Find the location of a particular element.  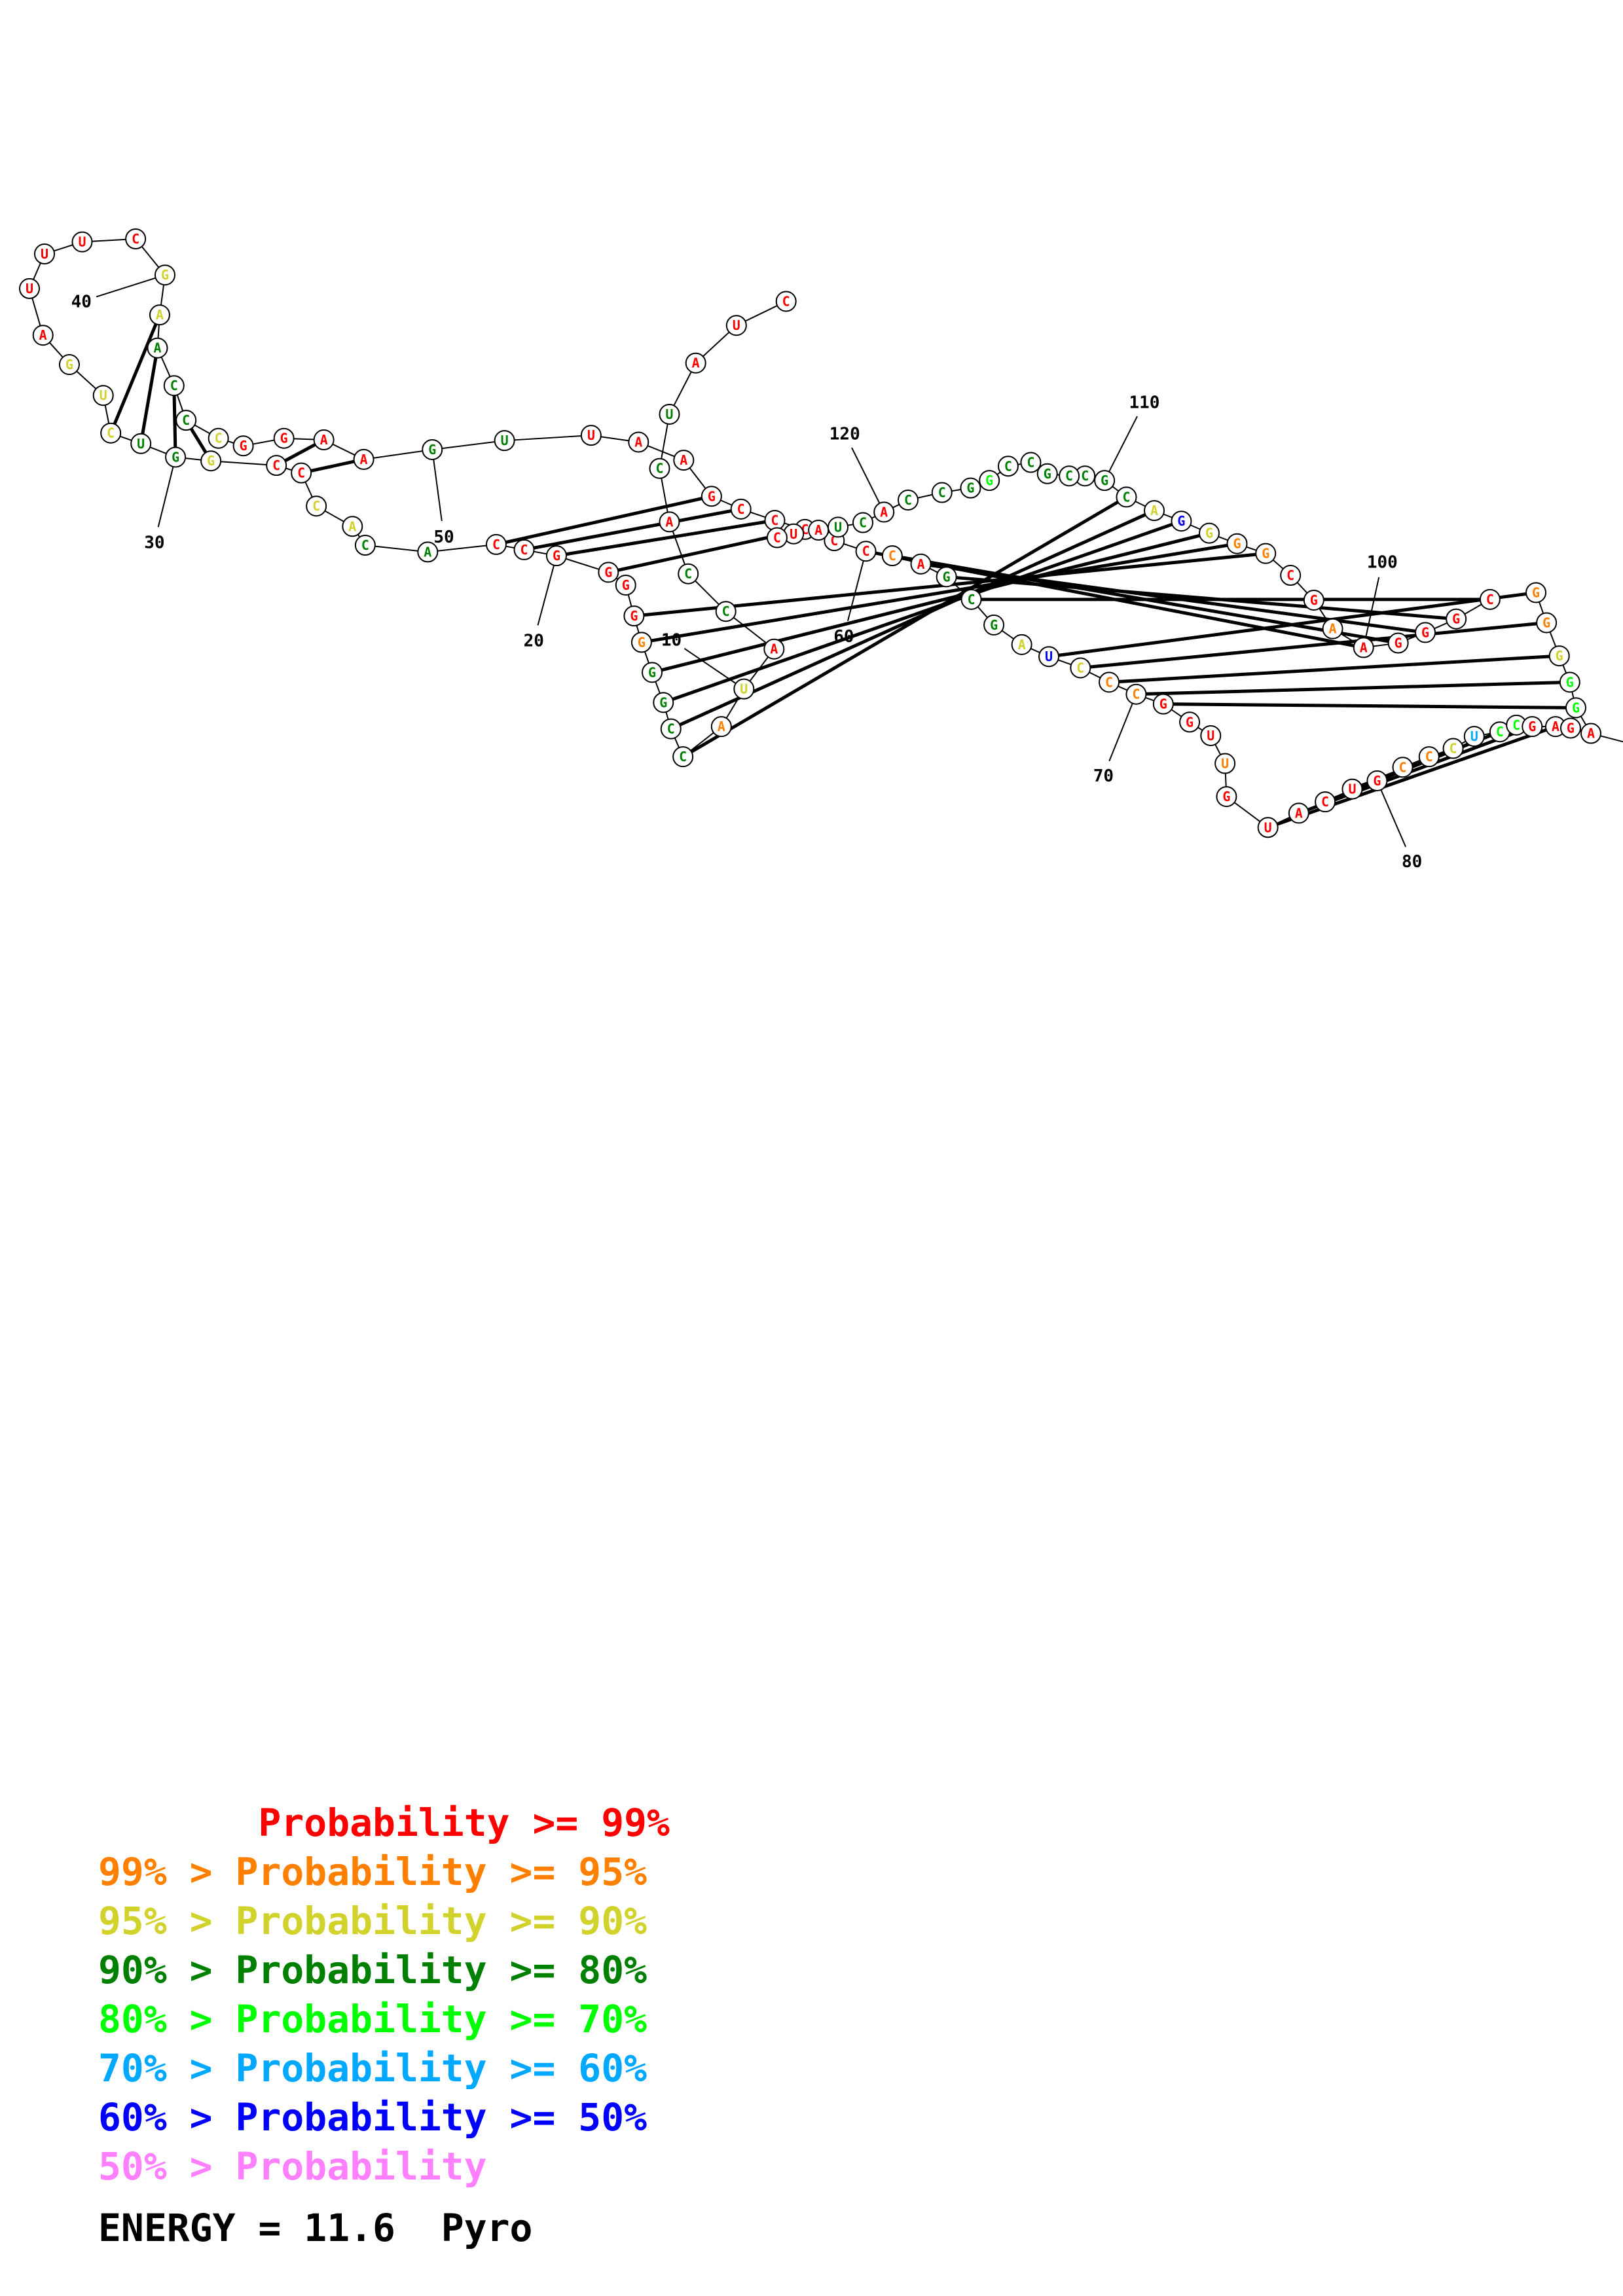

nucleotide-12: C is located at coordinates (683, 757).